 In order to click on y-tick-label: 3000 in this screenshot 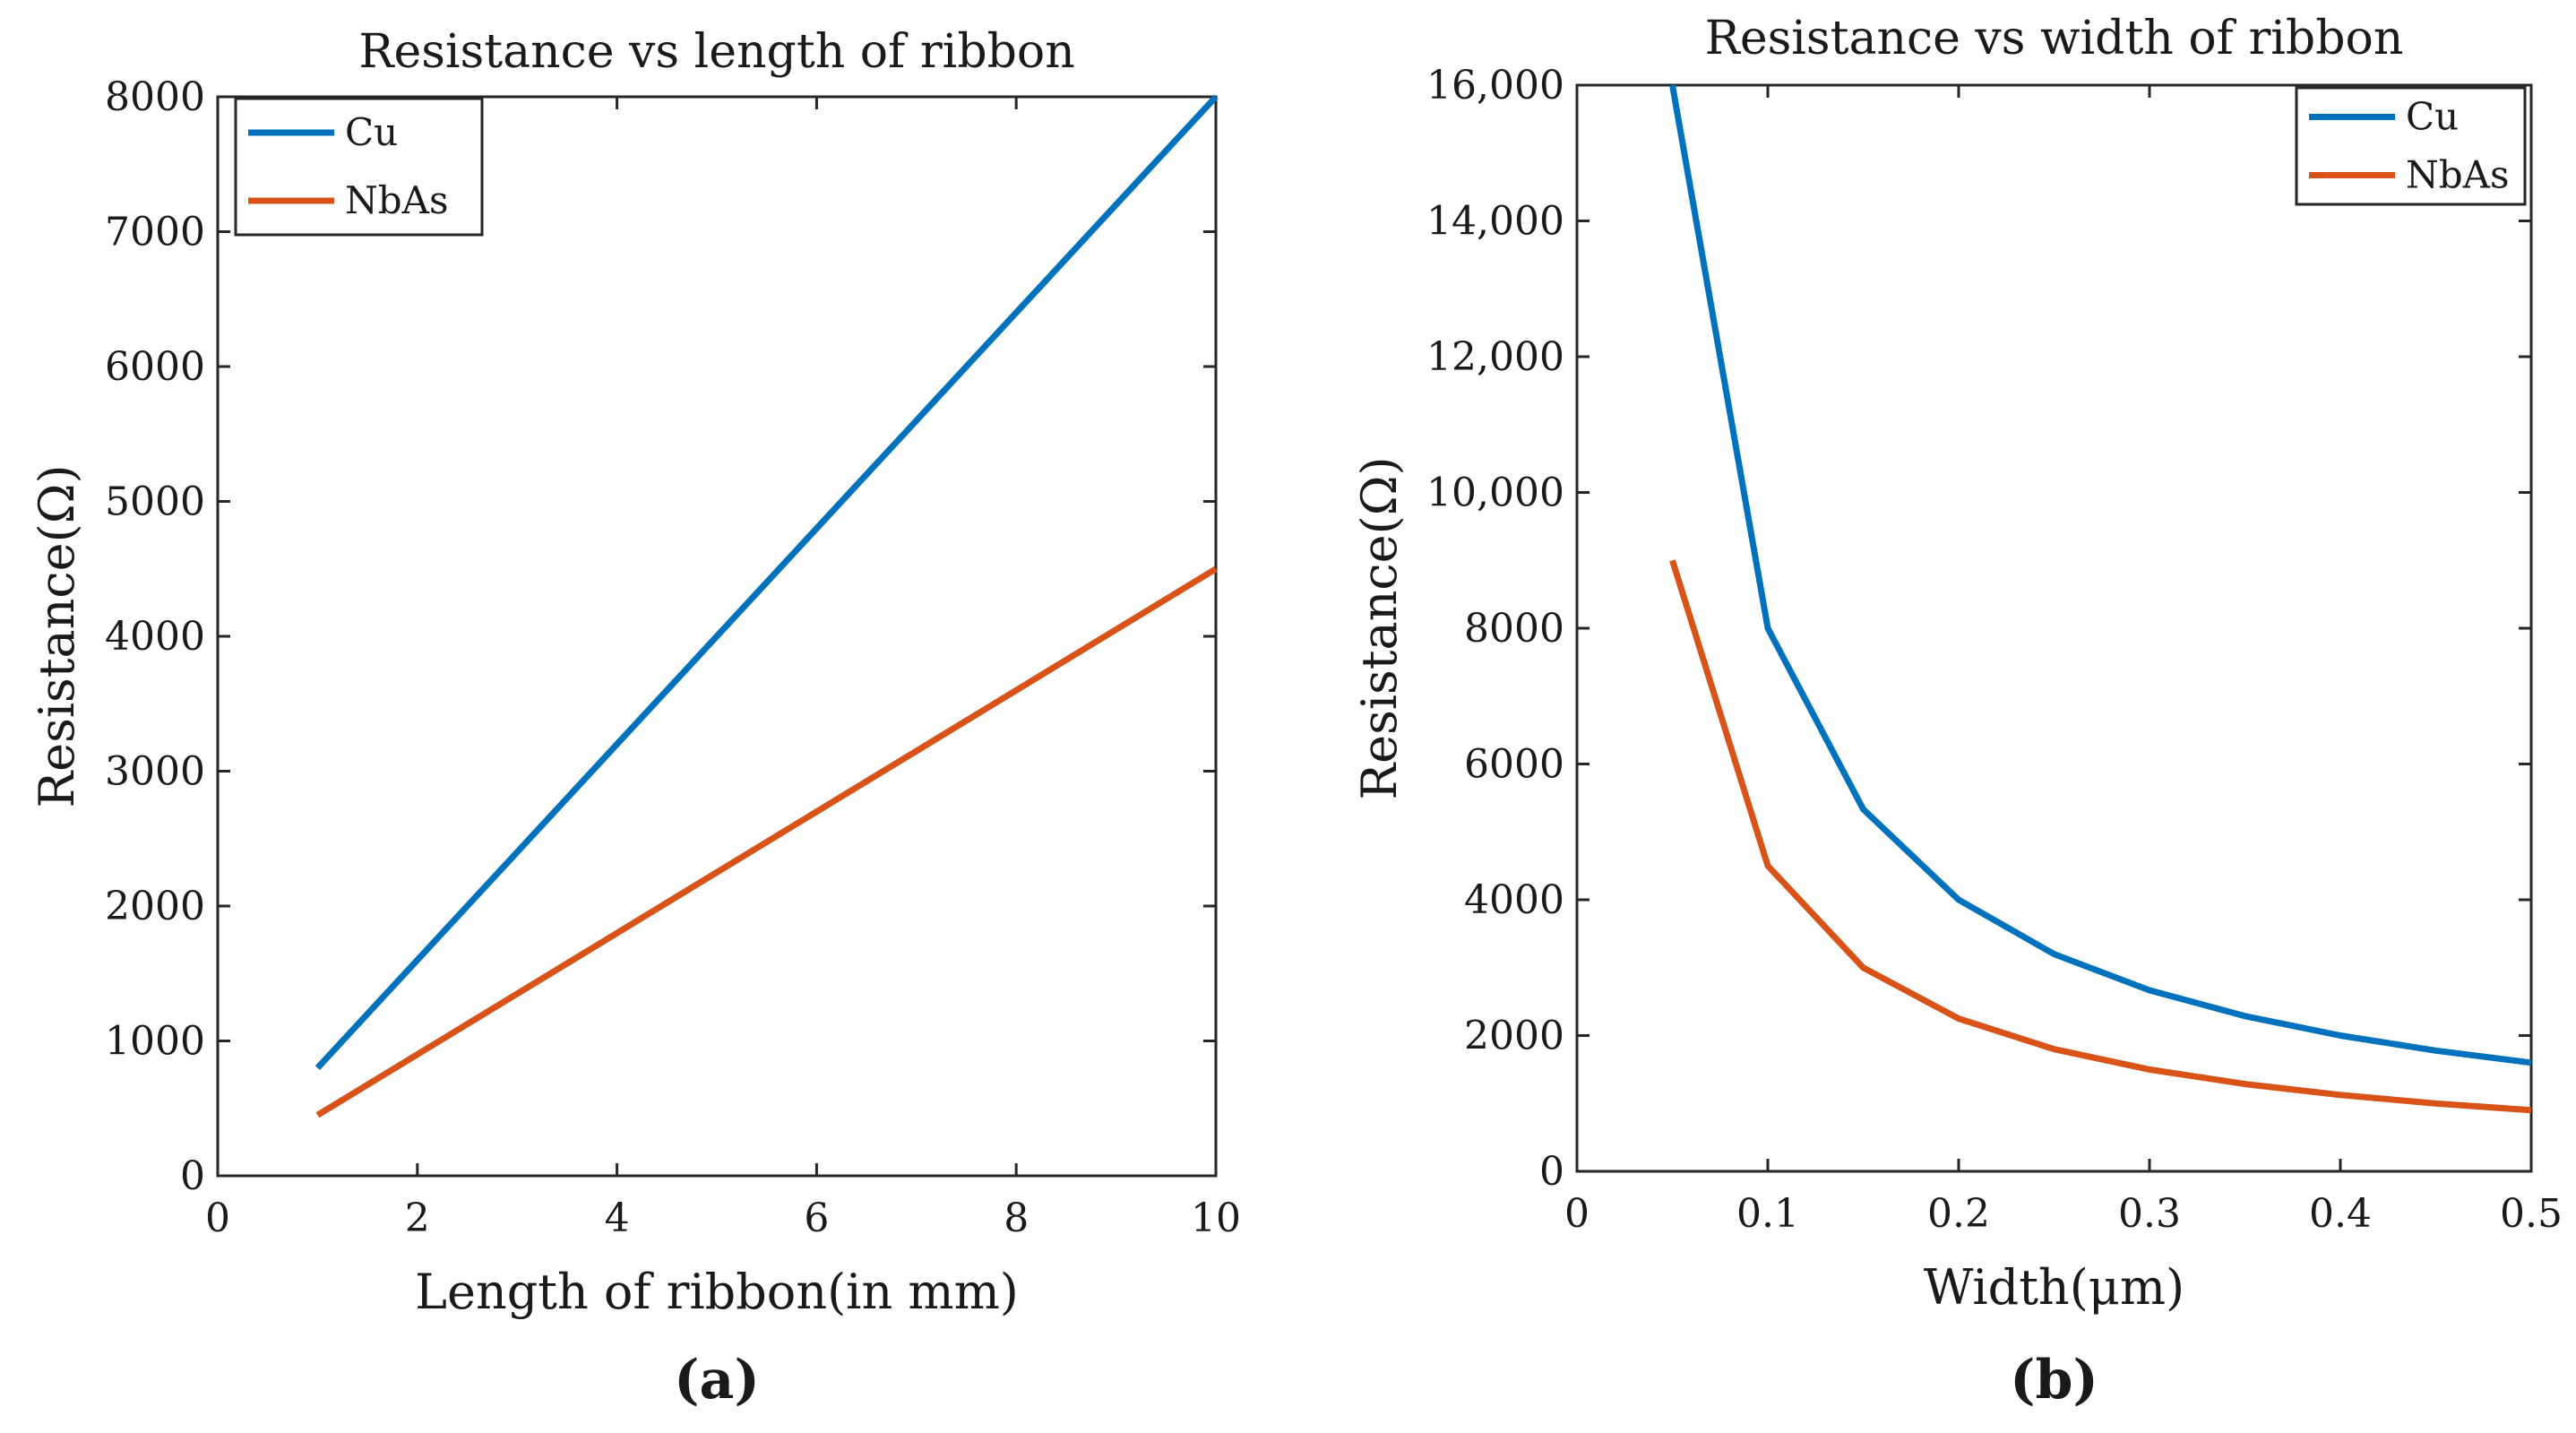, I will do `click(155, 772)`.